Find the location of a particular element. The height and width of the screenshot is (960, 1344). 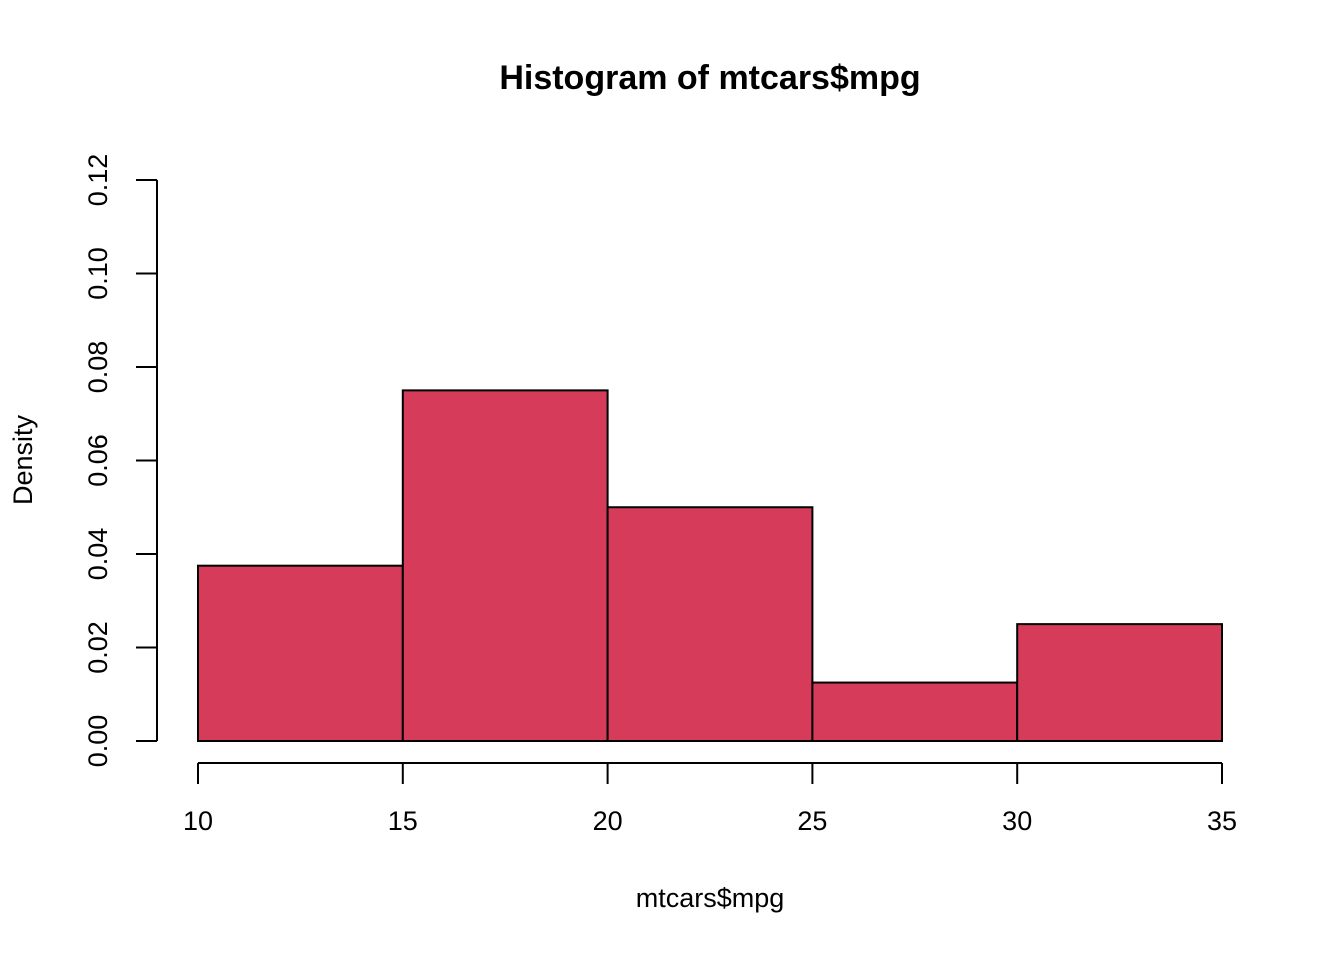

x-tick-label: 10 is located at coordinates (198, 821).